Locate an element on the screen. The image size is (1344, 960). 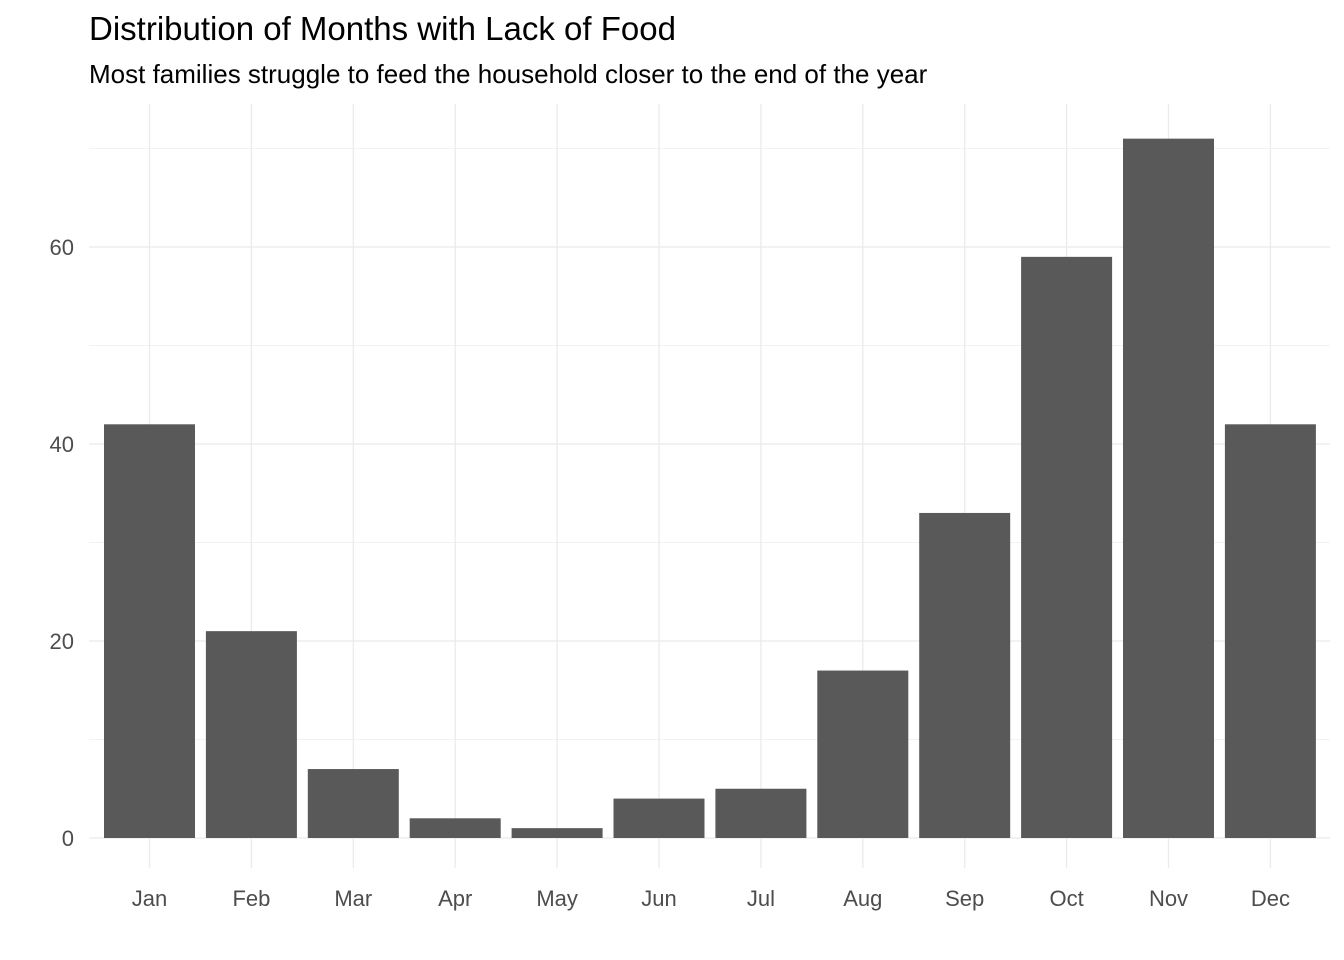
bar-dec is located at coordinates (1270, 631).